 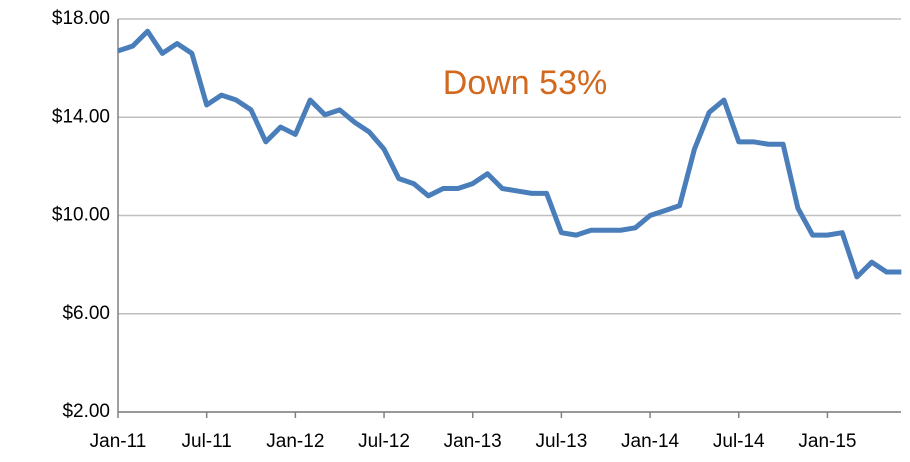 What do you see at coordinates (384, 441) in the screenshot?
I see `x-tick-label: Jul-12` at bounding box center [384, 441].